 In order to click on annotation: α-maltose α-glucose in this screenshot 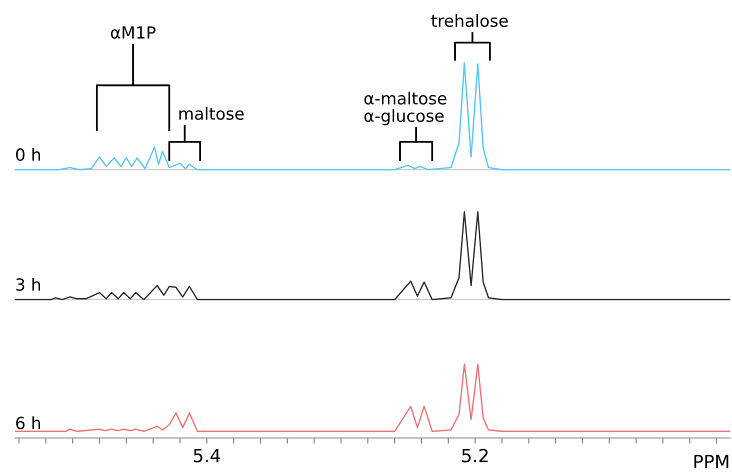, I will do `click(405, 109)`.